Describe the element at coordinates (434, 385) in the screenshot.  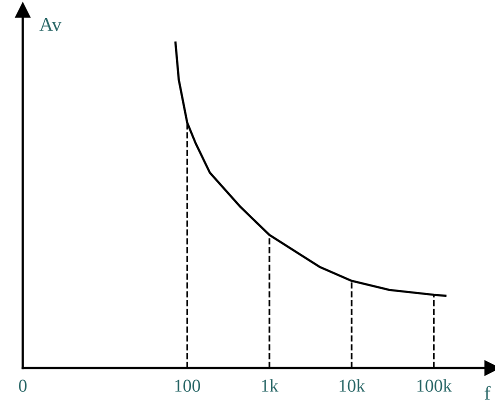
I see `x-tick-label: 100k` at that location.